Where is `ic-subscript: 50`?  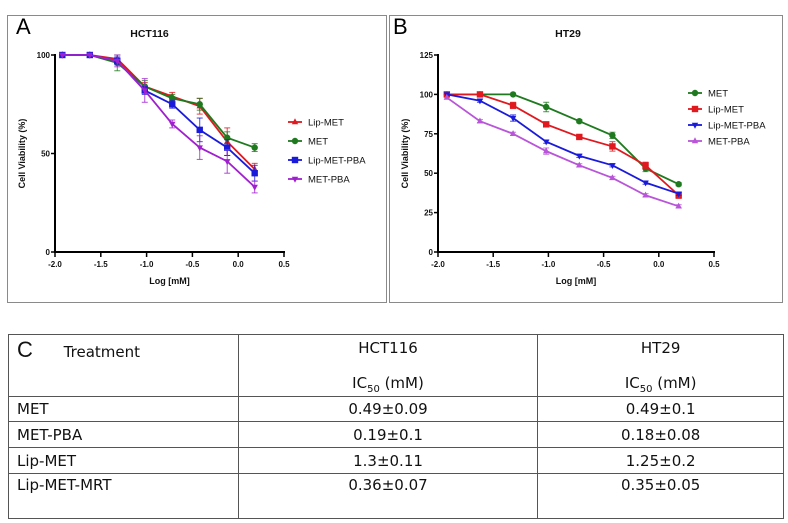 ic-subscript: 50 is located at coordinates (646, 389).